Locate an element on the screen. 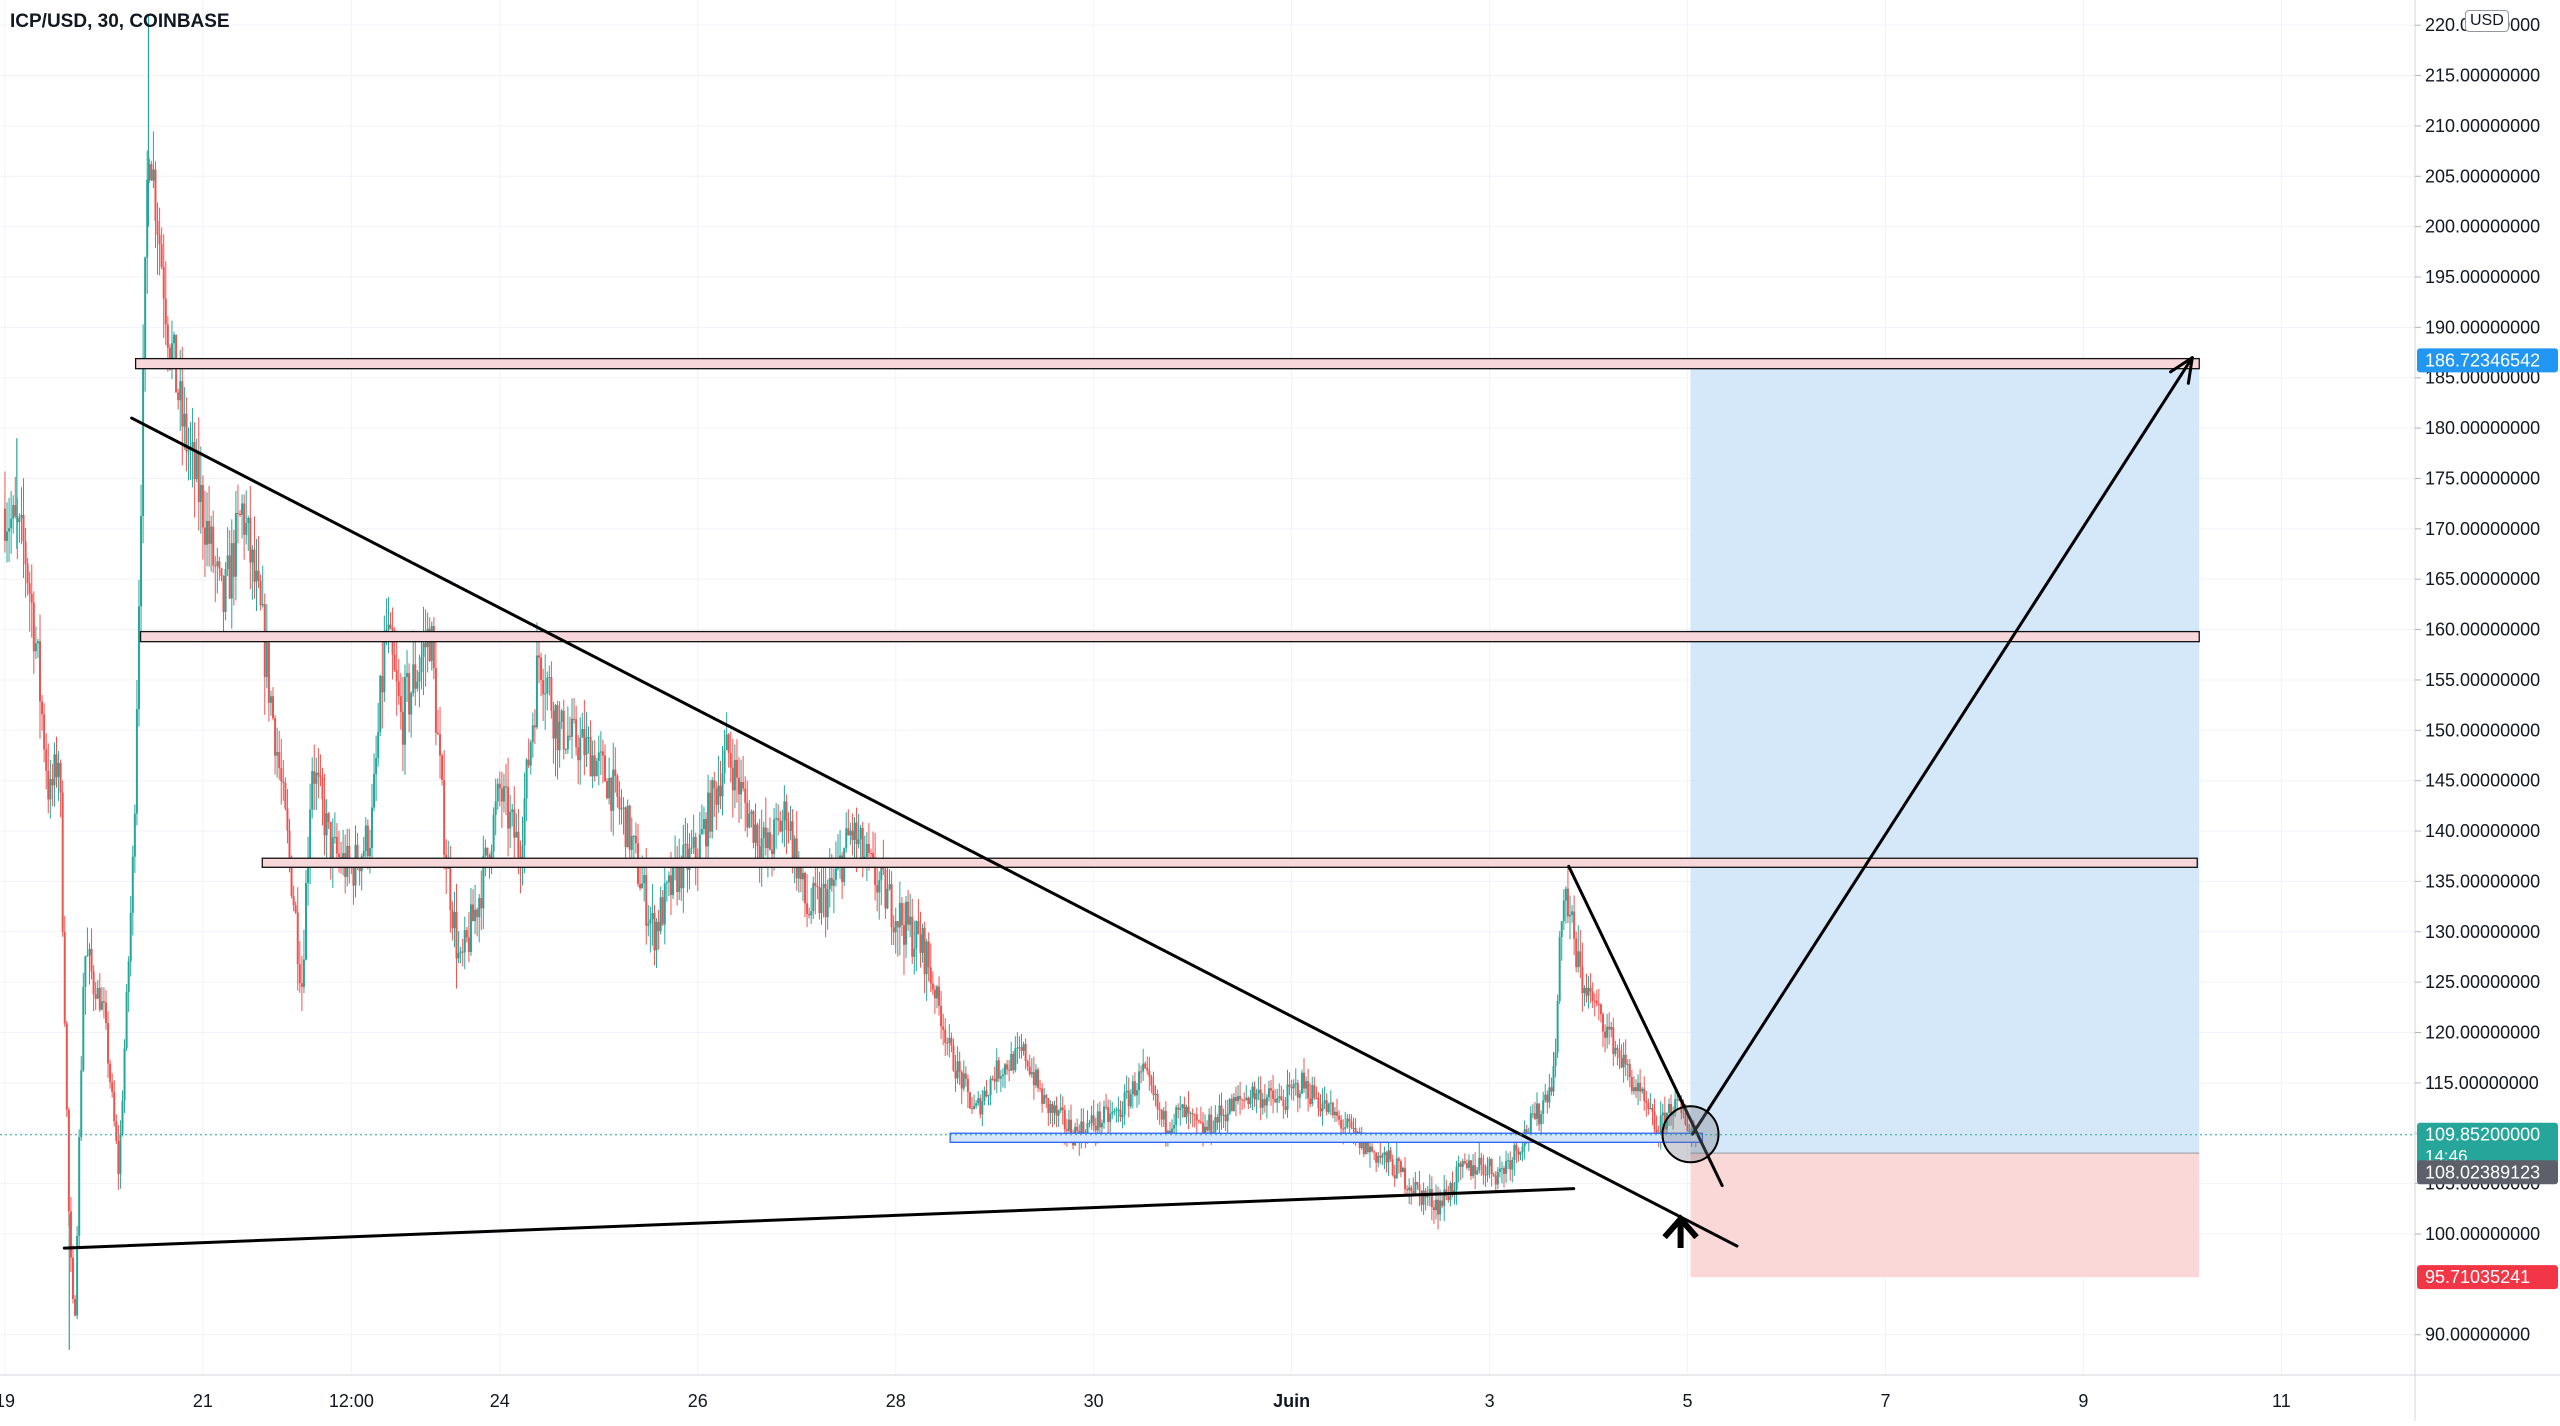 The height and width of the screenshot is (1426, 2560). projection-arrow is located at coordinates (1942, 746).